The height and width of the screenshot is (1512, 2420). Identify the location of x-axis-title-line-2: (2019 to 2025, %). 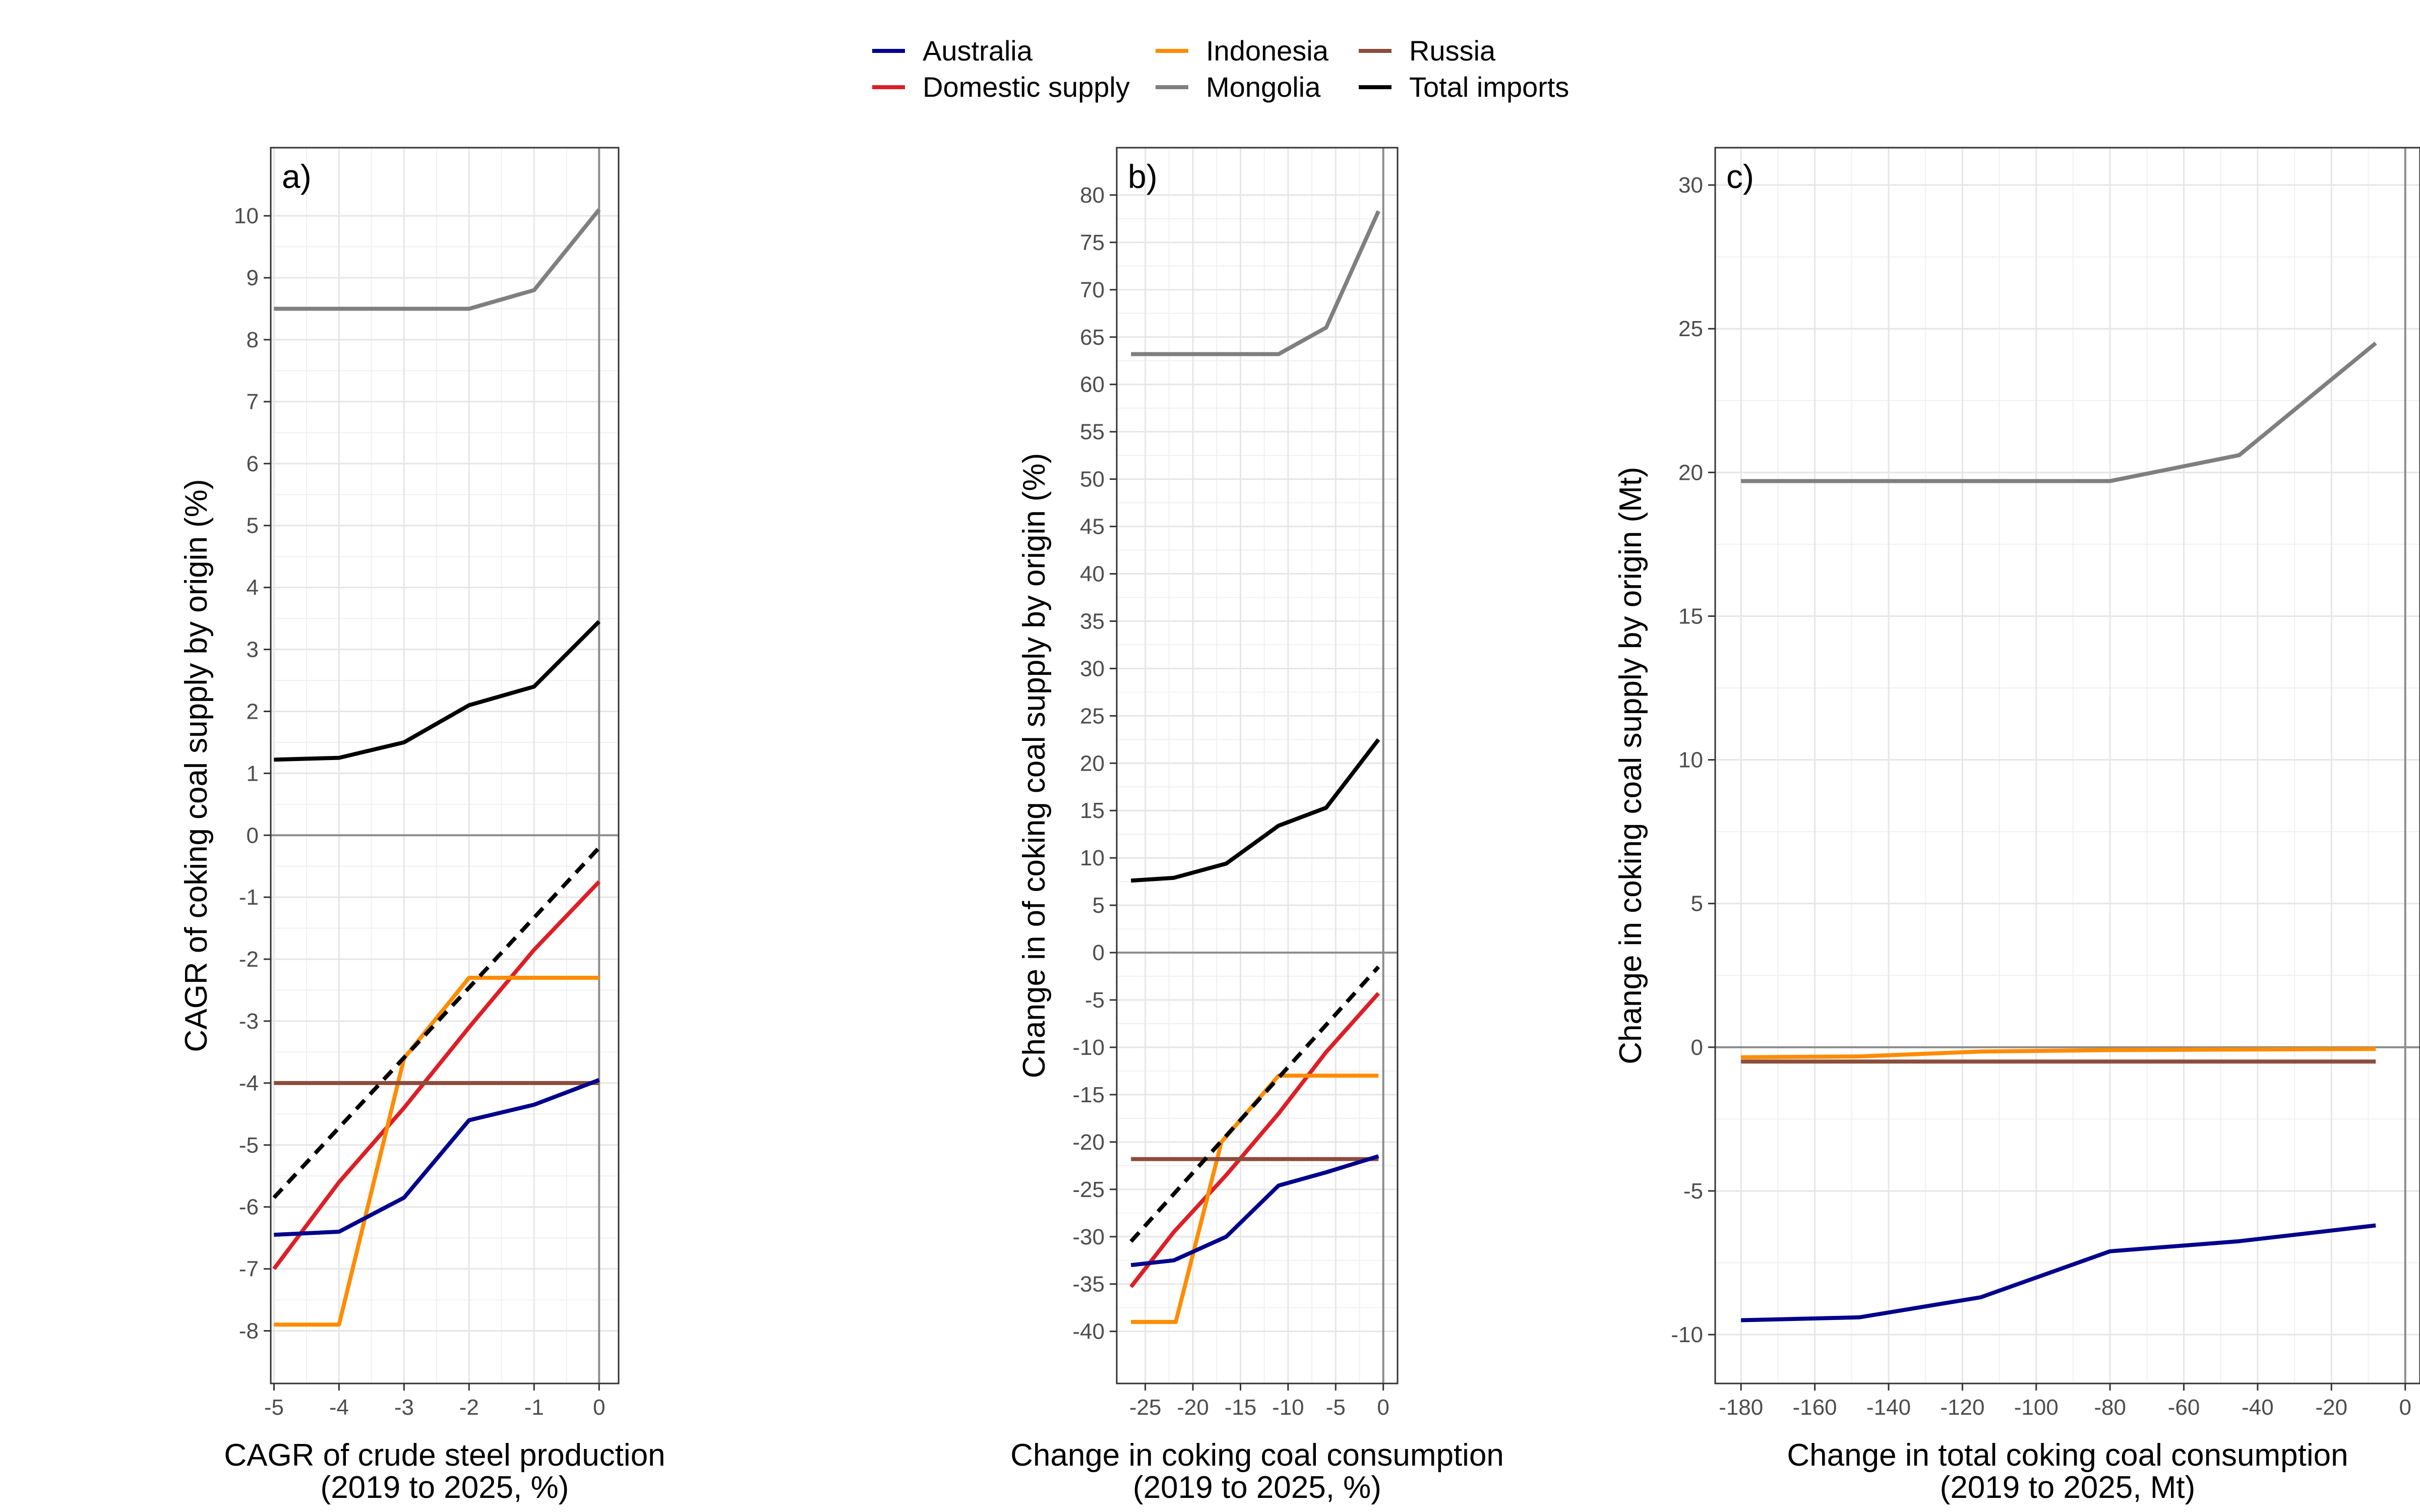
(1257, 1488).